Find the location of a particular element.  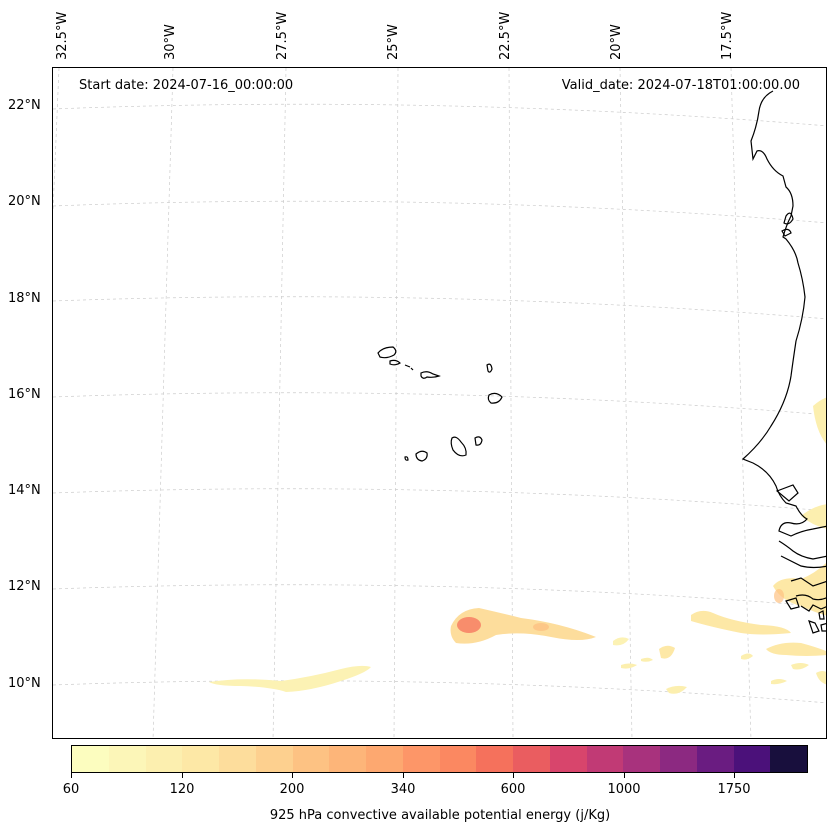

start-date-label: Start date: 2024-07-16_00:00:00 is located at coordinates (186, 85).